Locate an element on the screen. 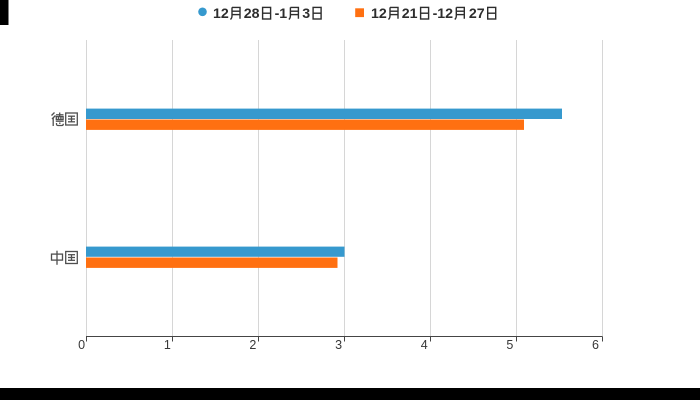  svg-text: 4 is located at coordinates (424, 345).